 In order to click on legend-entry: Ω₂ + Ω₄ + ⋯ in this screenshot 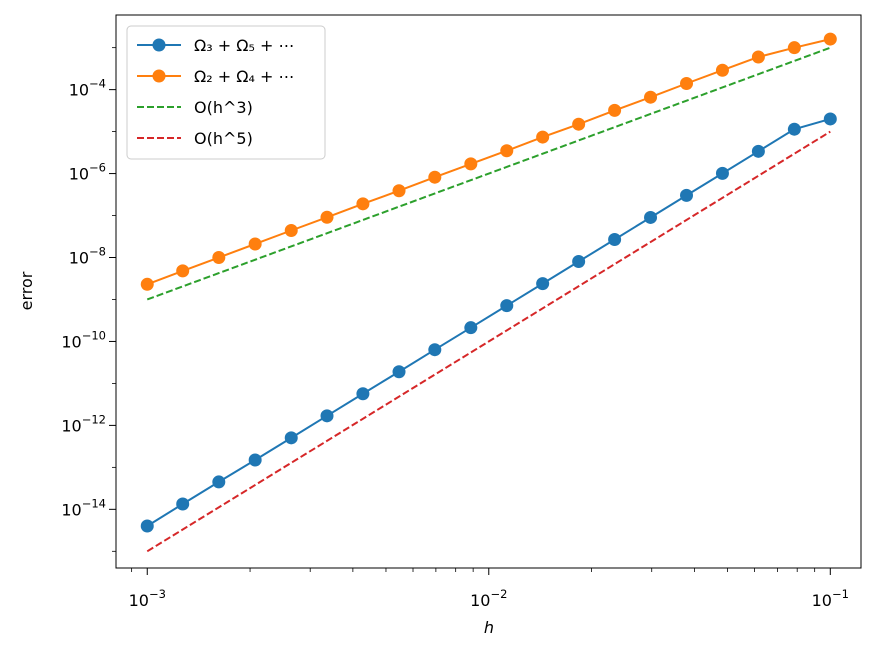, I will do `click(215, 76)`.